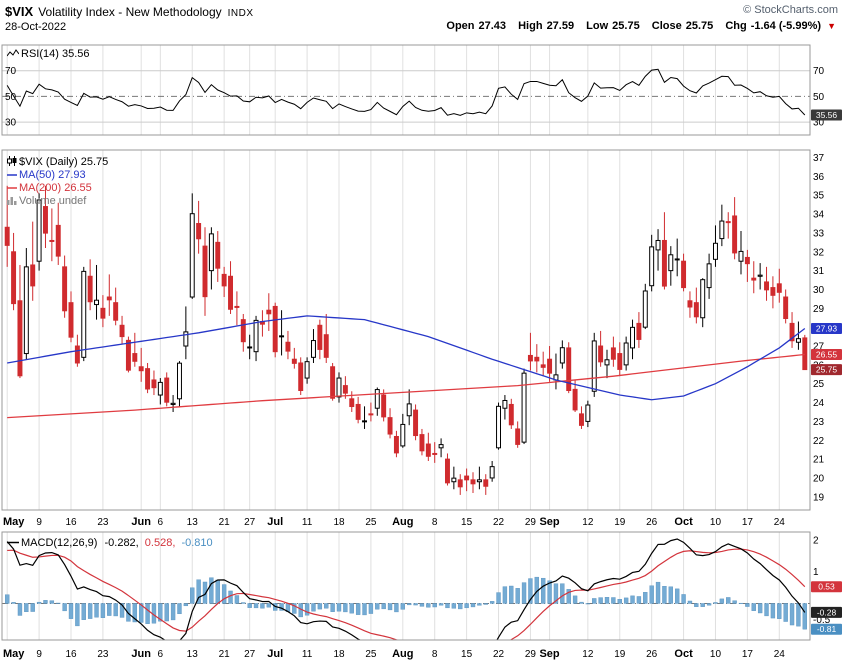 The width and height of the screenshot is (845, 668). Describe the element at coordinates (683, 654) in the screenshot. I see `svg-text: Oct` at that location.